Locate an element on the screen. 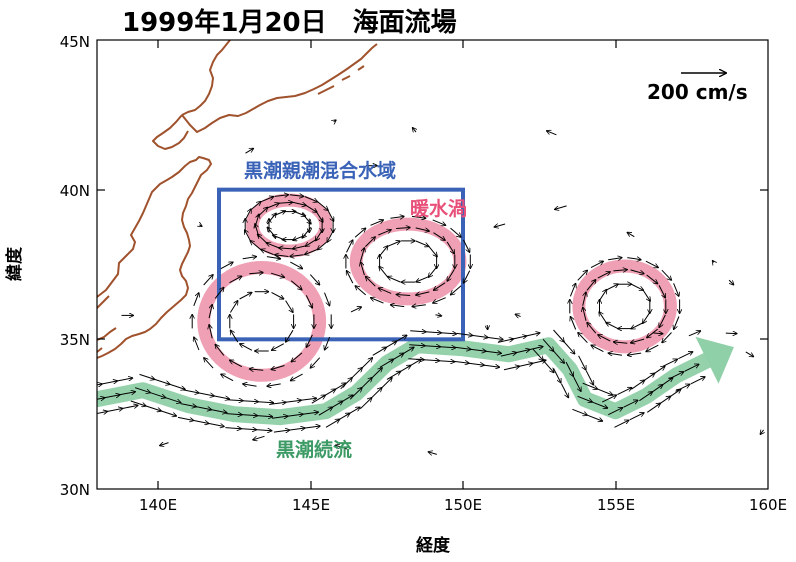 This screenshot has width=796, height=562. honshu-east-coast is located at coordinates (154, 257).